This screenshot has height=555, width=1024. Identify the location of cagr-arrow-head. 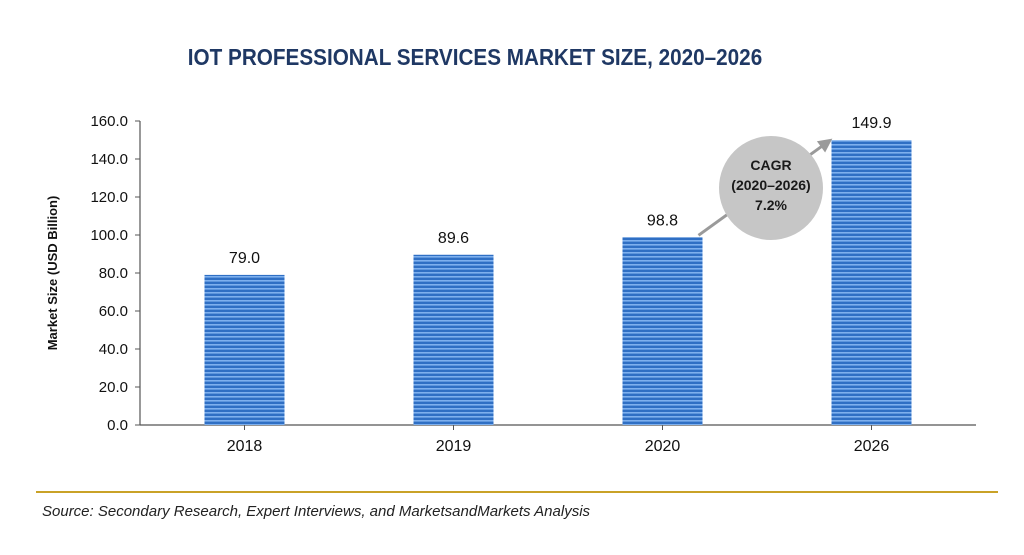
(824, 145).